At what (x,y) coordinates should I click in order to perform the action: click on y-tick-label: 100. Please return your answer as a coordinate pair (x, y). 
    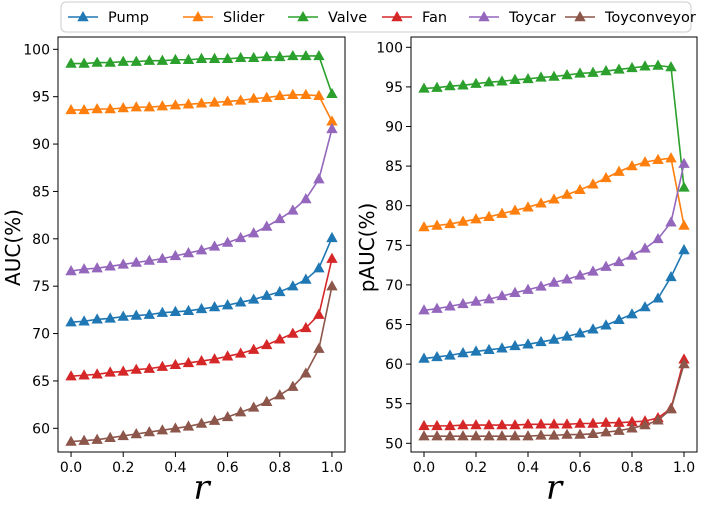
    Looking at the image, I should click on (389, 48).